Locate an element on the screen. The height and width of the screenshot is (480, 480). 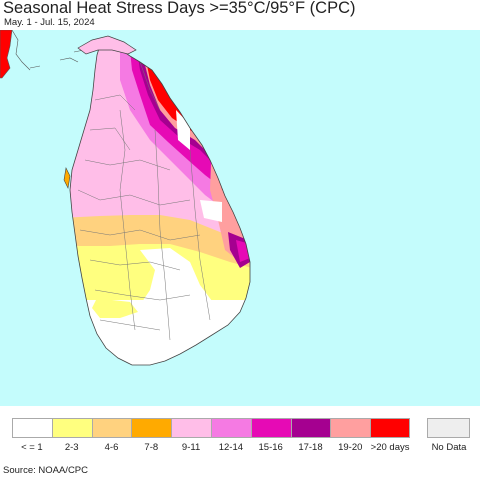
legend-label: < = 1 is located at coordinates (32, 447).